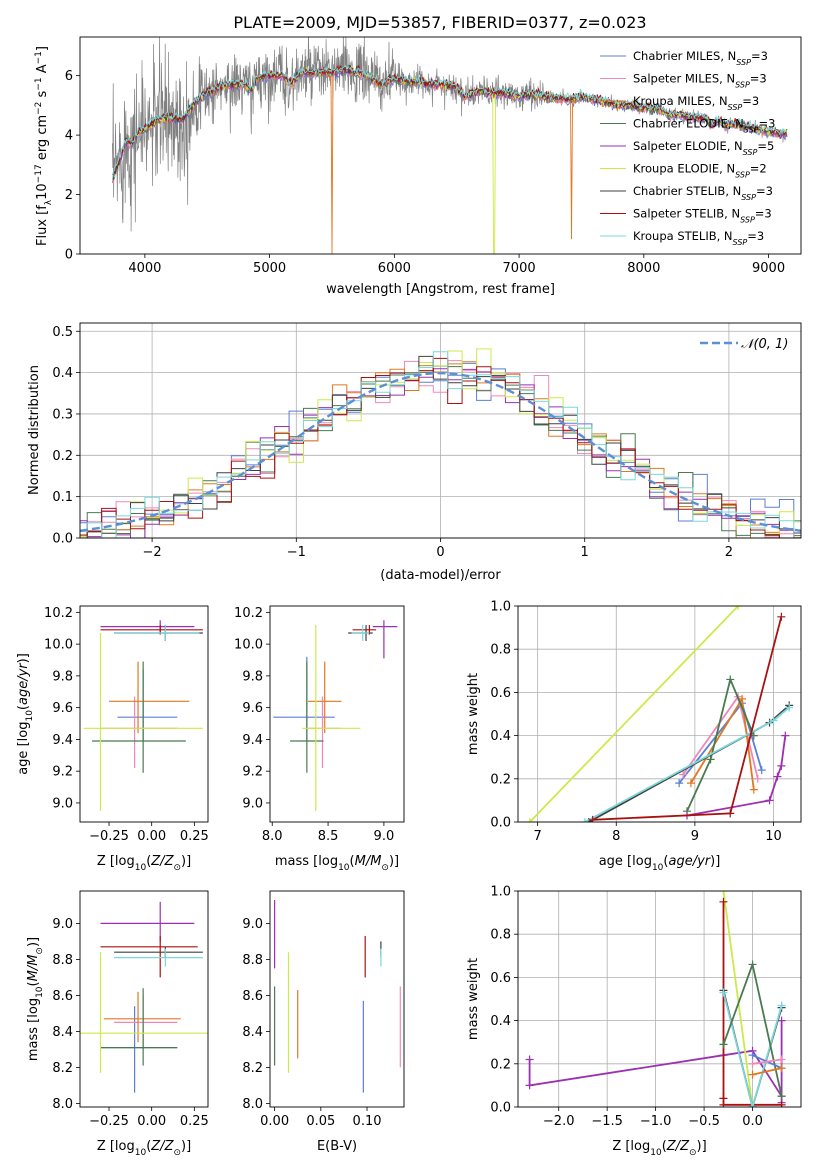 This screenshot has height=1174, width=819. I want to click on x-tick-label: −0.25, so click(109, 836).